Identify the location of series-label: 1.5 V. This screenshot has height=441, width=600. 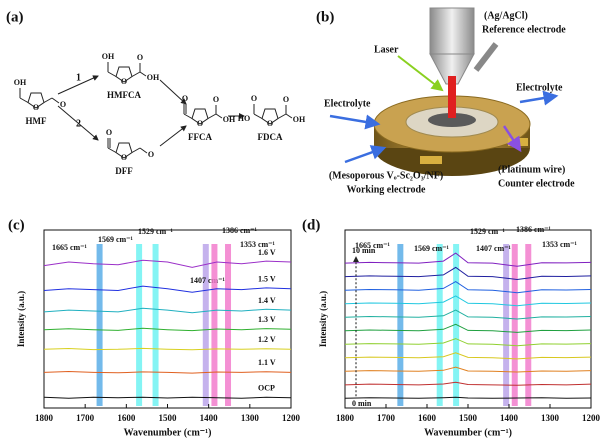
(267, 279).